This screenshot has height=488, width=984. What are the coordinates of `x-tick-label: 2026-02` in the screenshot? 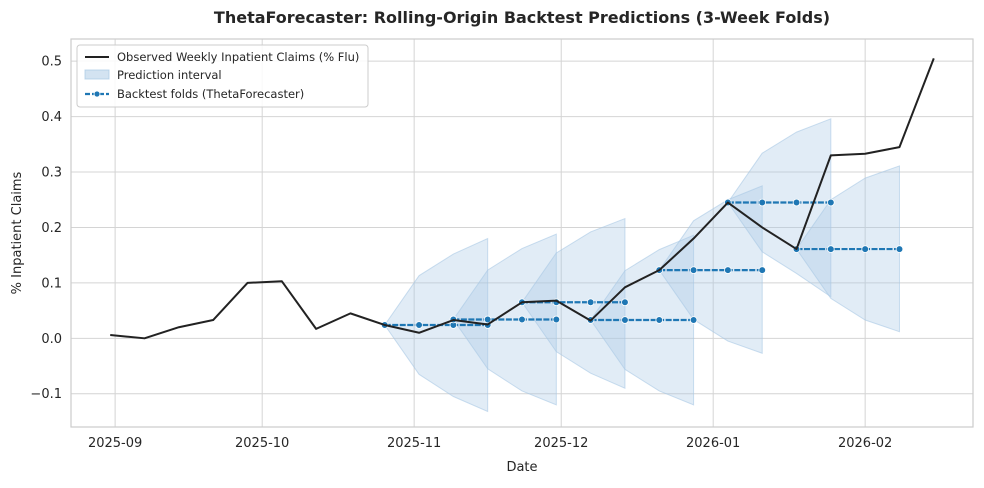 It's located at (865, 443).